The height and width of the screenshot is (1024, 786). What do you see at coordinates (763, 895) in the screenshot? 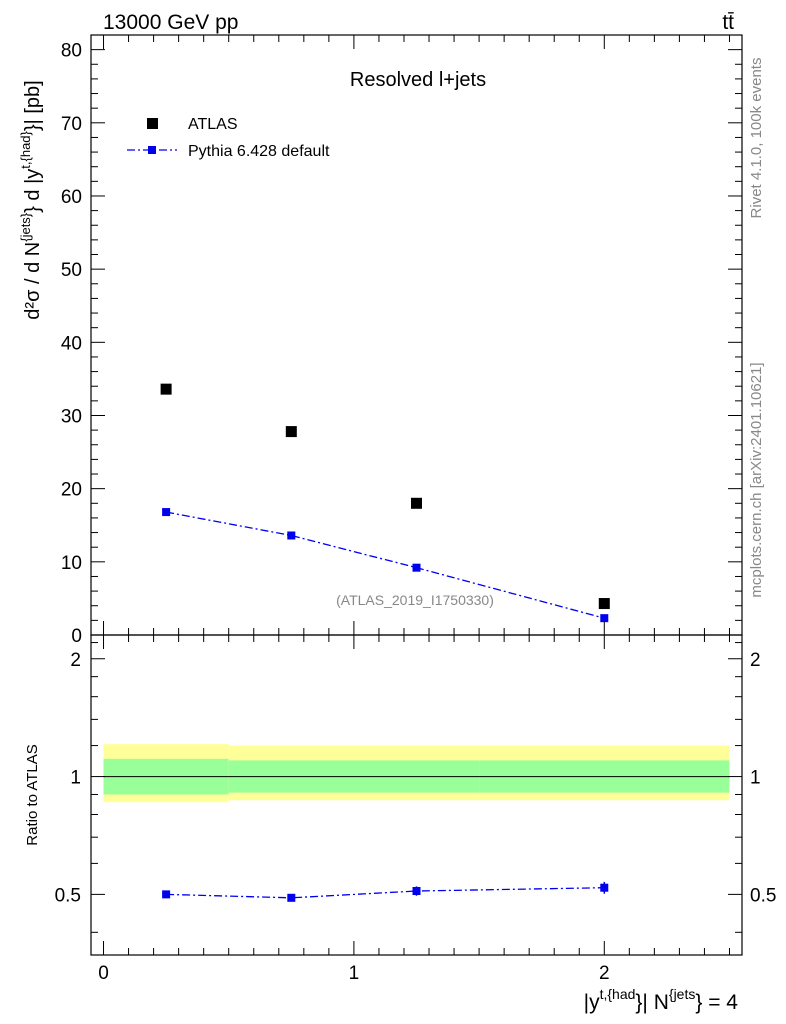
I see `ratio-ytick-label-right: 0.5` at bounding box center [763, 895].